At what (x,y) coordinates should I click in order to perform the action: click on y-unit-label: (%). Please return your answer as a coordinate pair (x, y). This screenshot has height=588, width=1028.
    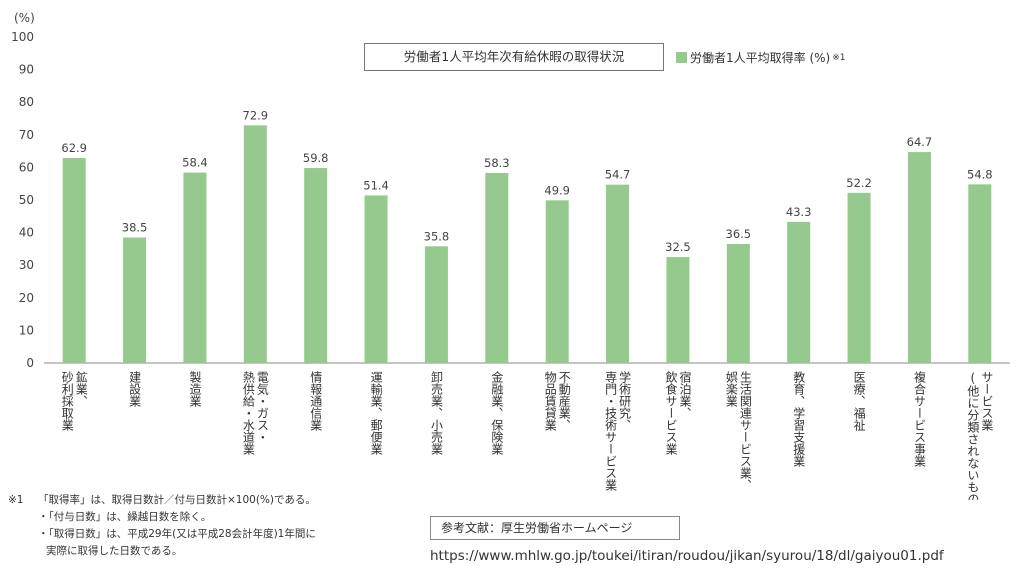
    Looking at the image, I should click on (24, 18).